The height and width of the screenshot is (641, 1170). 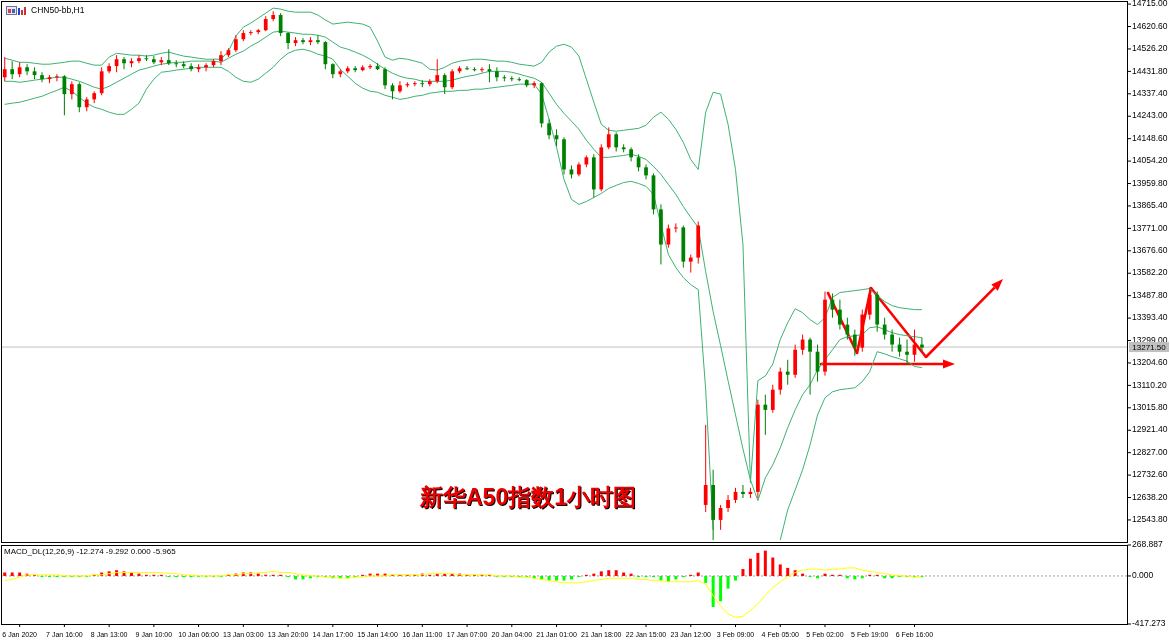 I want to click on y-tick-label: 12827.00, so click(x=1150, y=451).